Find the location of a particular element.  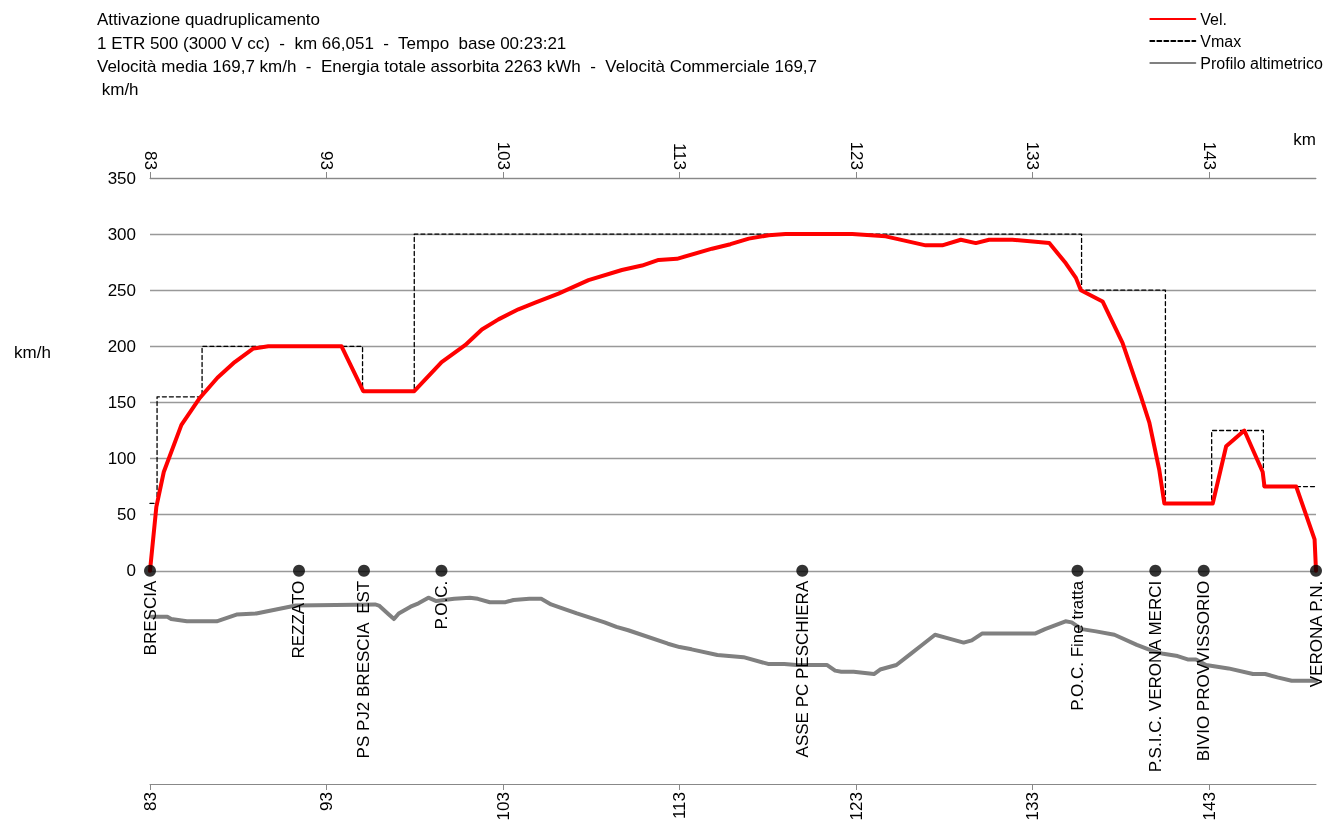

y-axis-title: km/h is located at coordinates (32, 353).